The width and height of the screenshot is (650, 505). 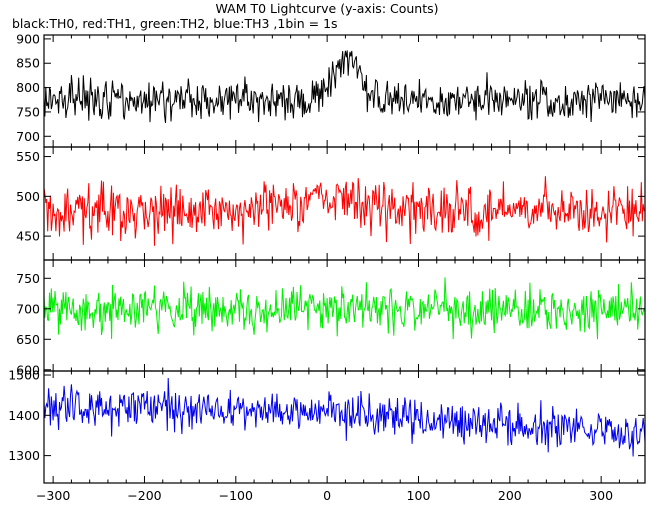 What do you see at coordinates (510, 495) in the screenshot?
I see `x-tick-label: 200` at bounding box center [510, 495].